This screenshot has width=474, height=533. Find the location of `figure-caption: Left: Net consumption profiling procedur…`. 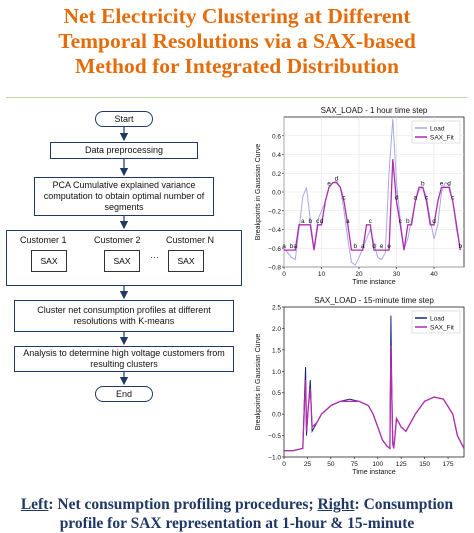

figure-caption: Left: Net consumption profiling procedur… is located at coordinates (237, 514).